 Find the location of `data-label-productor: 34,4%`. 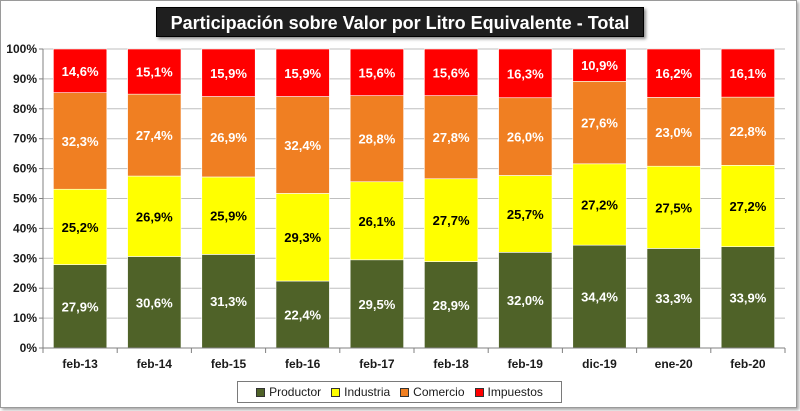

data-label-productor: 34,4% is located at coordinates (599, 297).